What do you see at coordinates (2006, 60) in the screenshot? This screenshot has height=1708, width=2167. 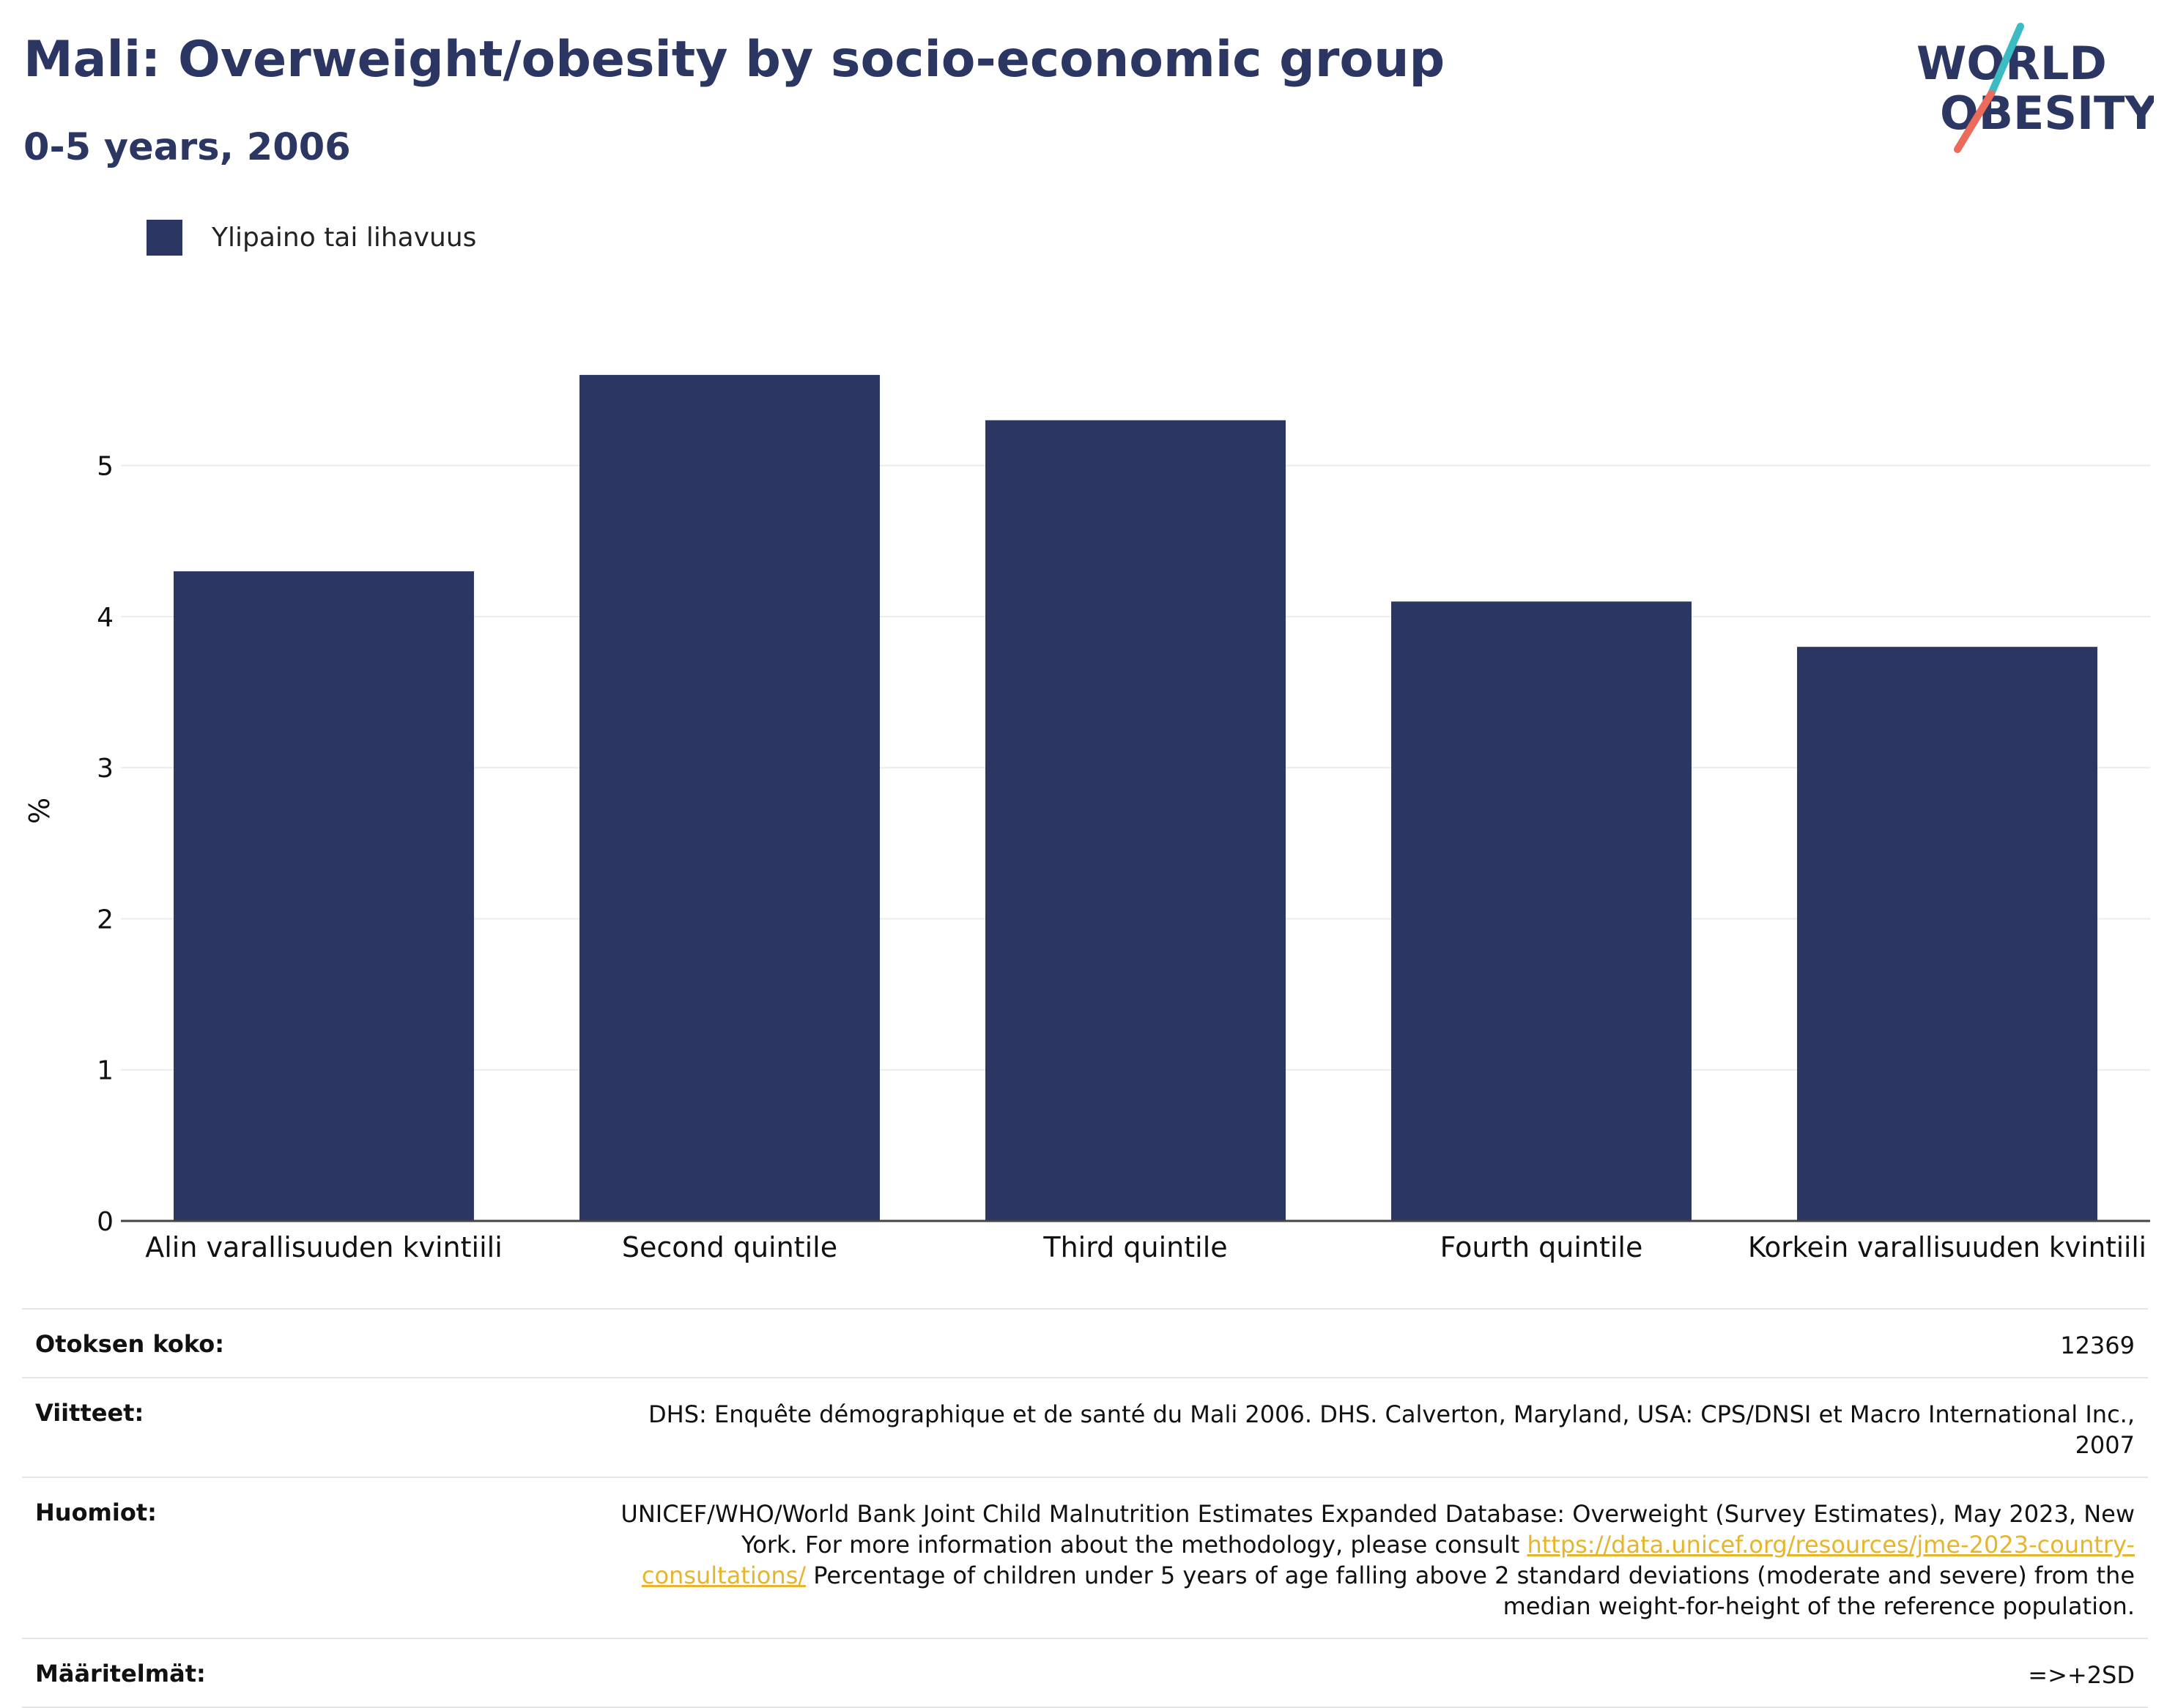 I see `logo-slash-teal` at bounding box center [2006, 60].